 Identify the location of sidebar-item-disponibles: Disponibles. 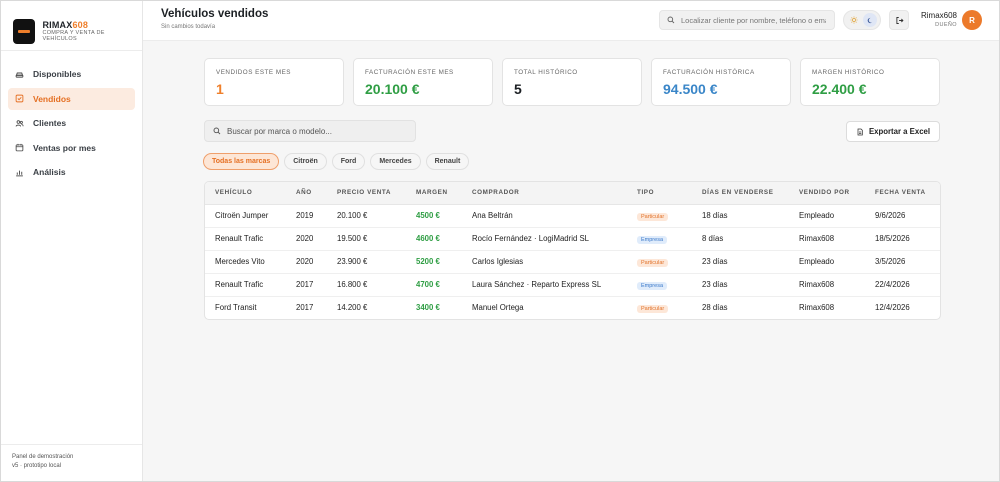
(71, 74).